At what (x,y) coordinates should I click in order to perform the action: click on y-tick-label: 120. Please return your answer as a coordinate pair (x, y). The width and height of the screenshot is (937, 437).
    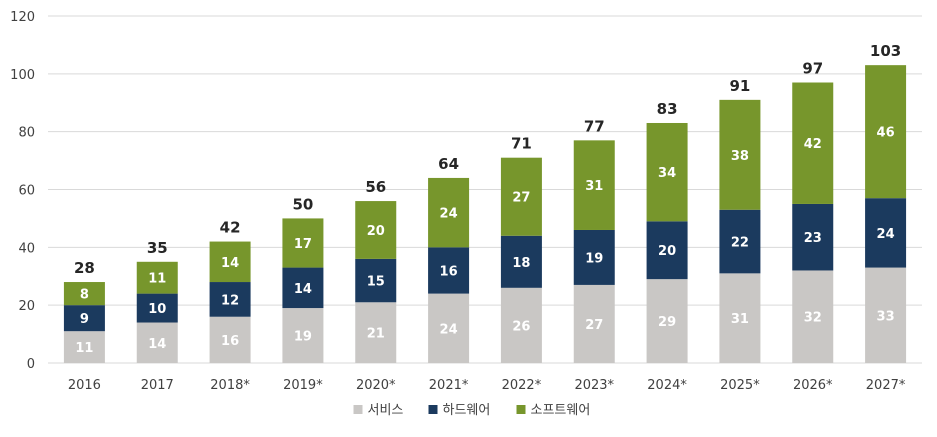
    Looking at the image, I should click on (22, 17).